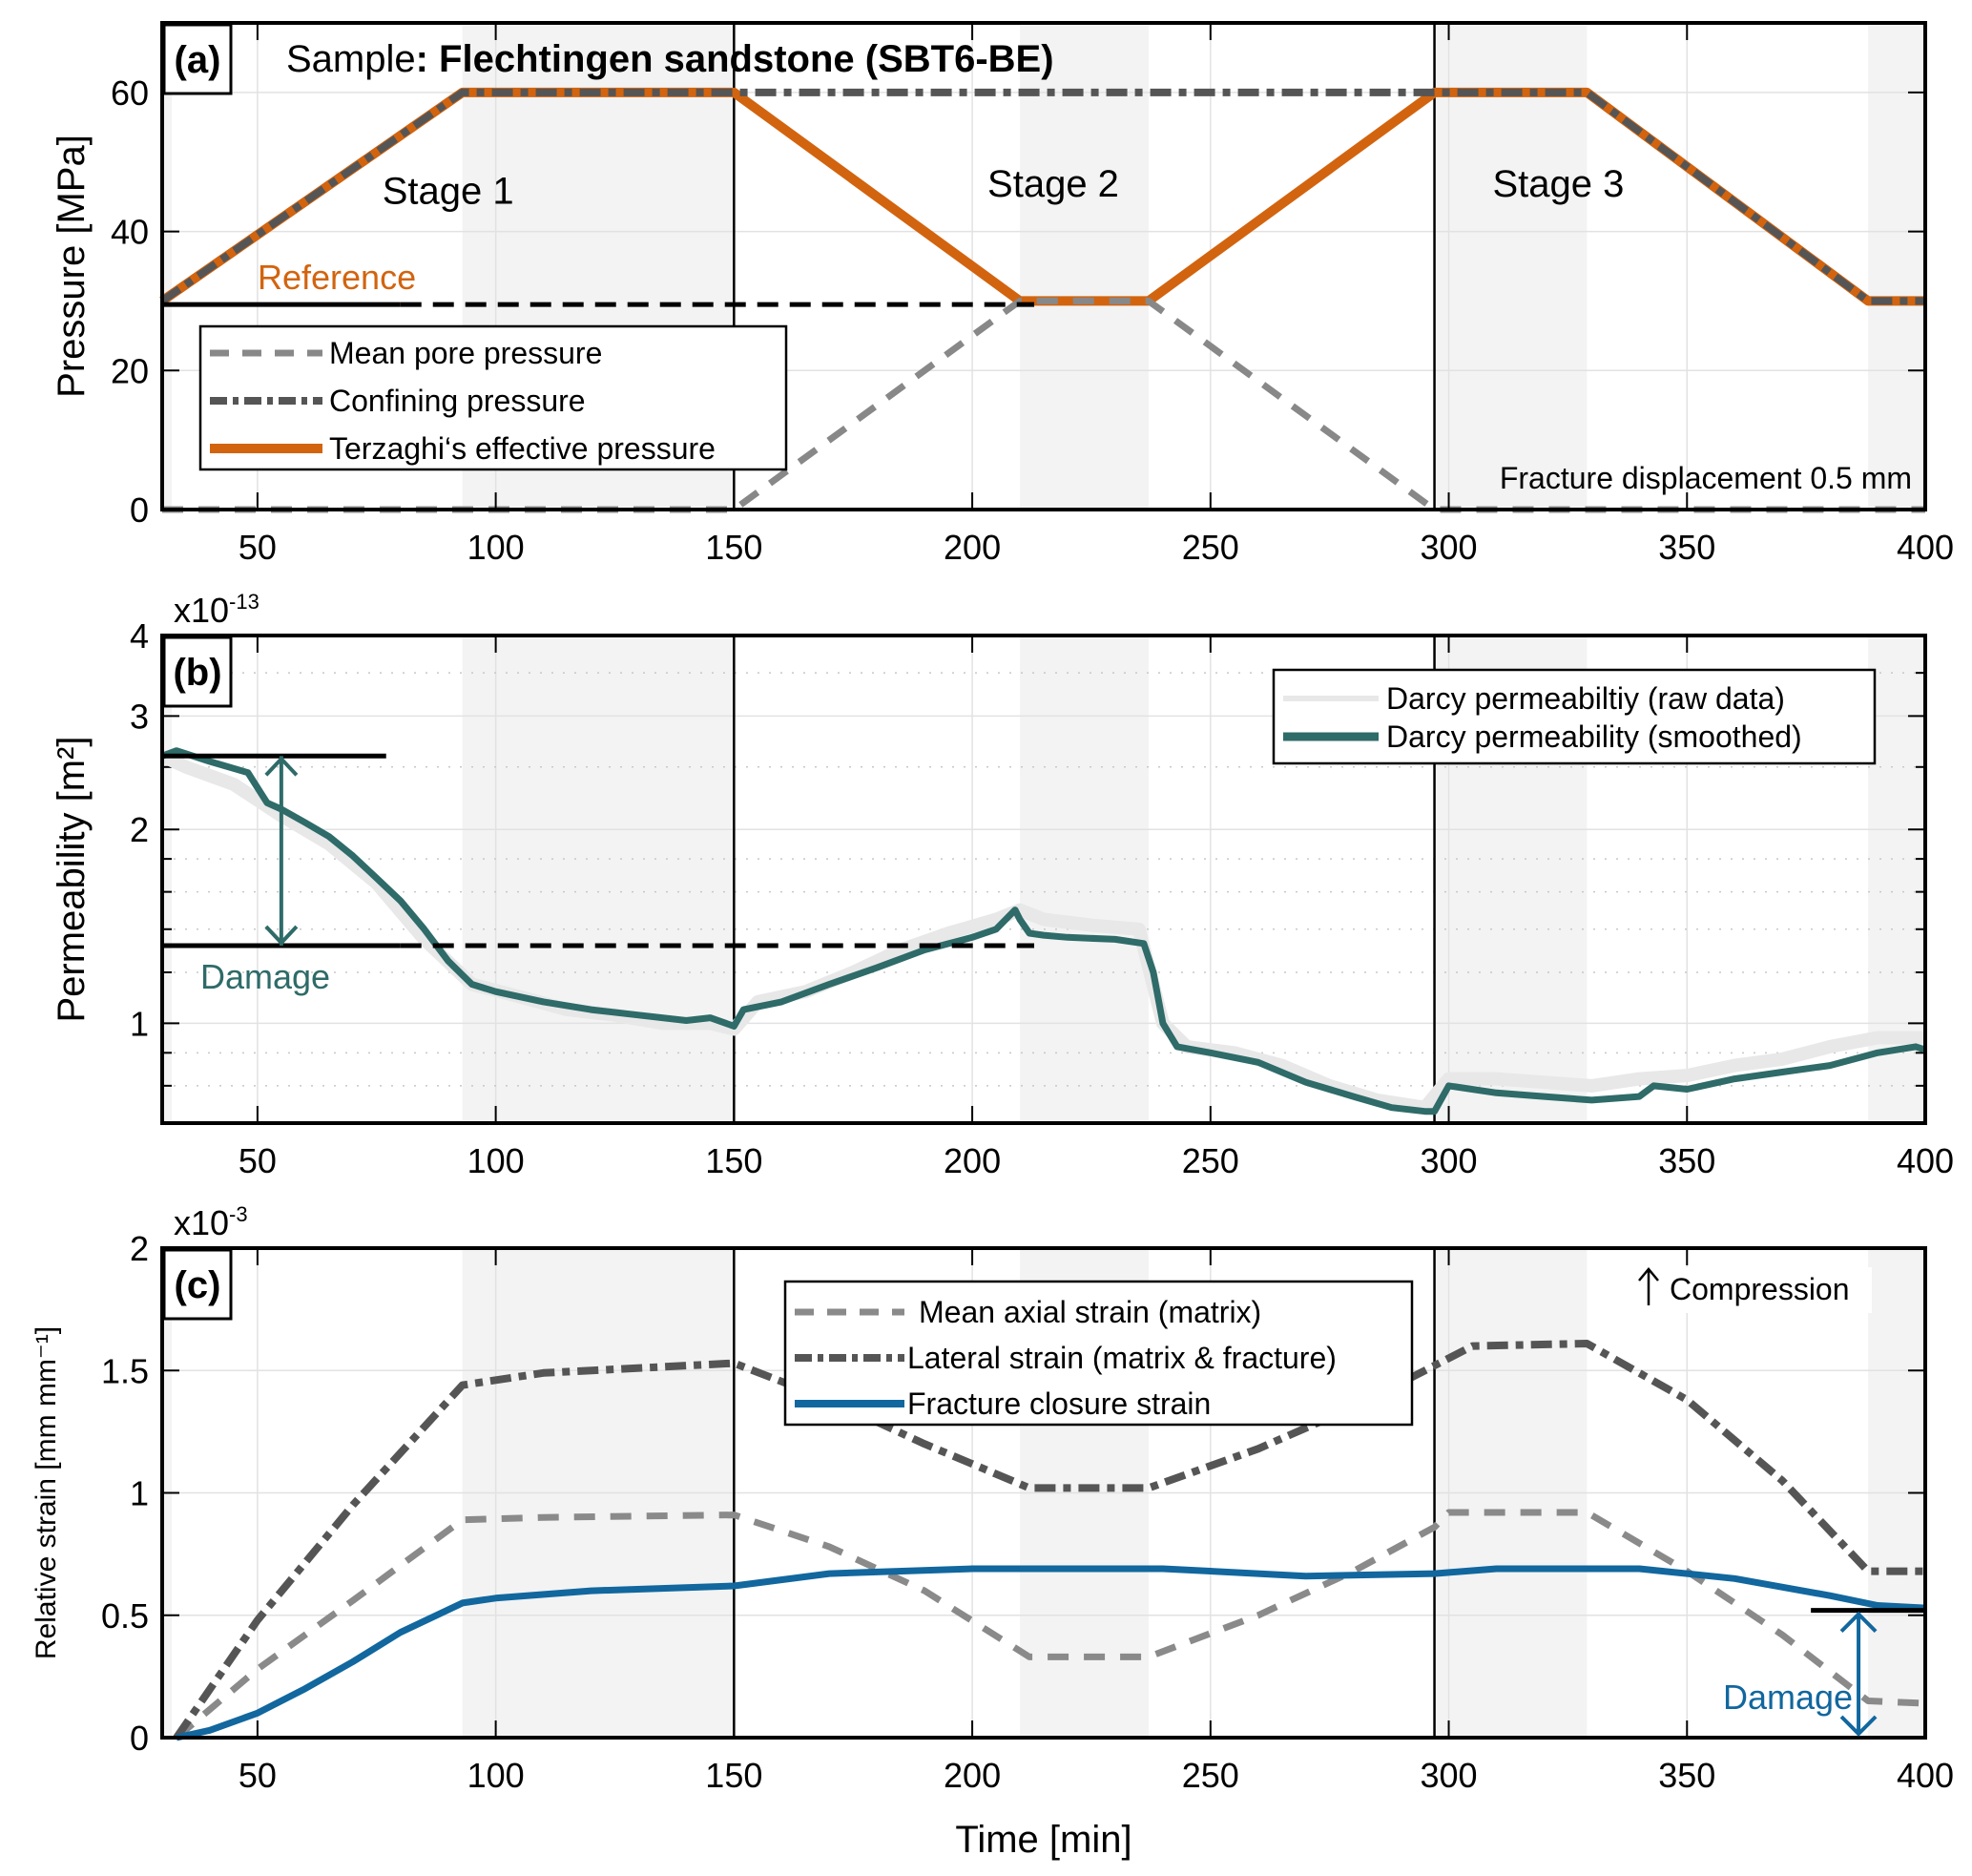 This screenshot has width=1972, height=1876. Describe the element at coordinates (1122, 1358) in the screenshot. I see `legend-label: Lateral strain (matrix & fracture)` at that location.